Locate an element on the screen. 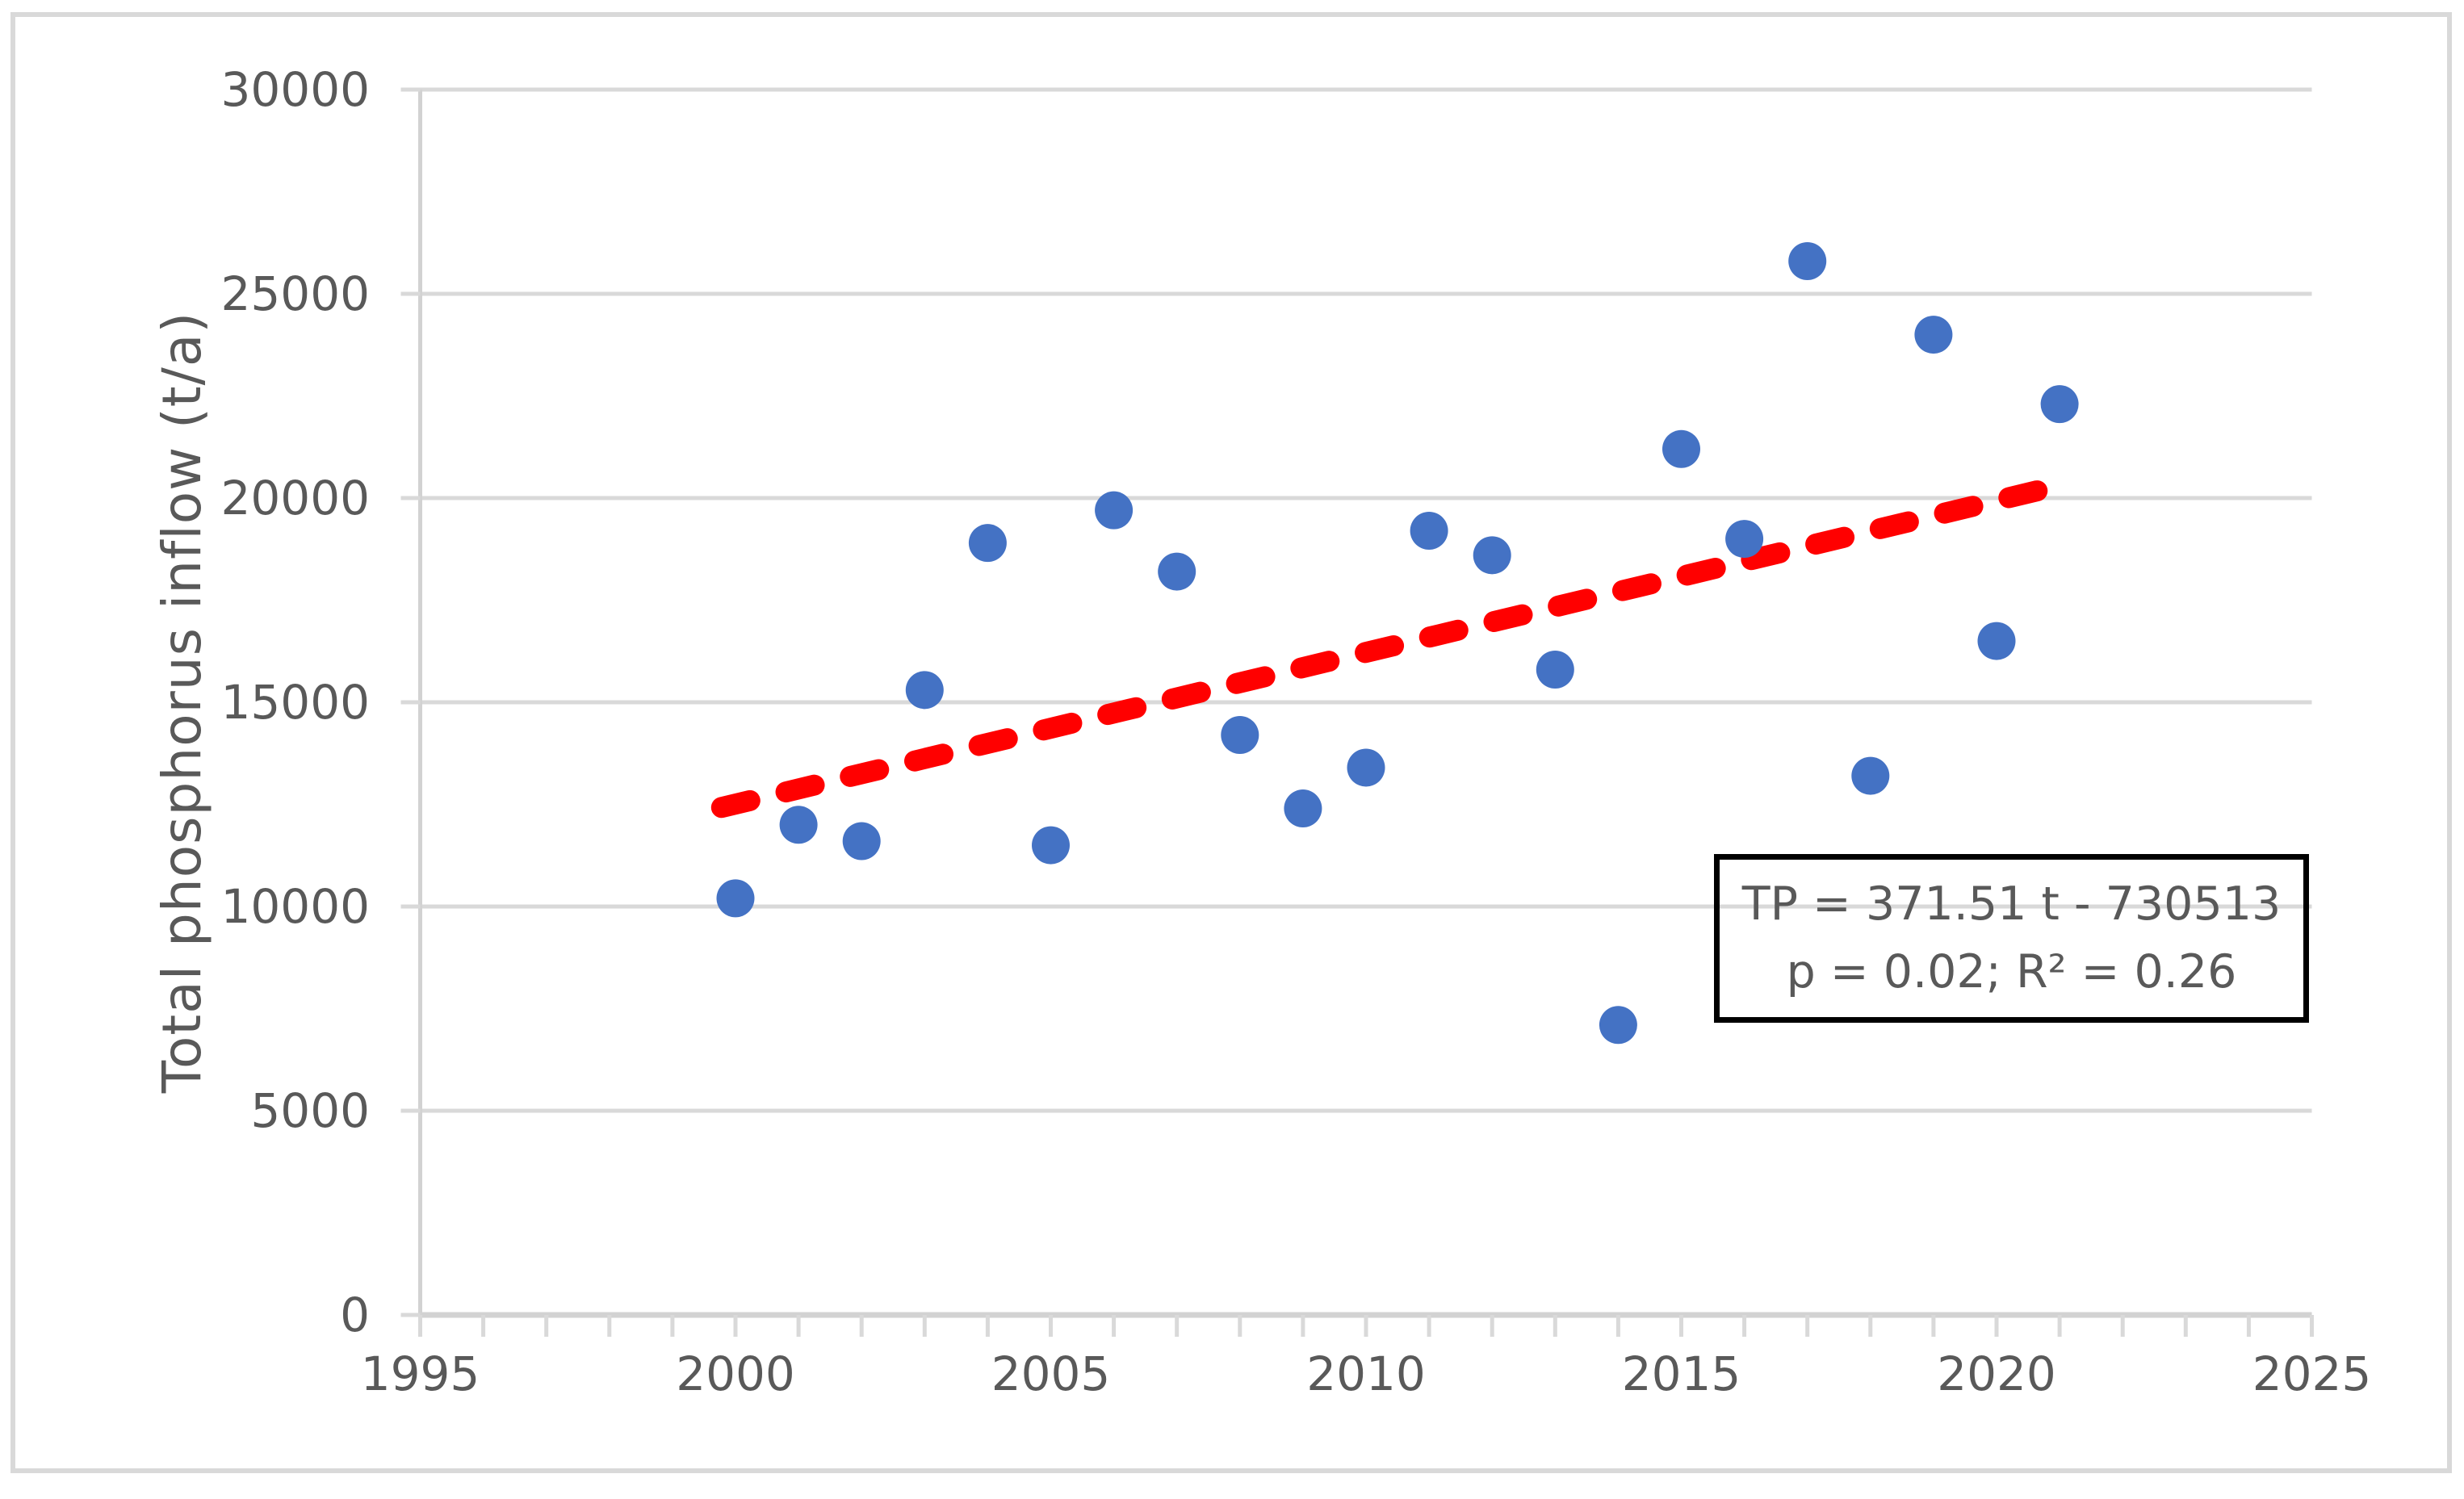  data-point-2021 is located at coordinates (2059, 404).